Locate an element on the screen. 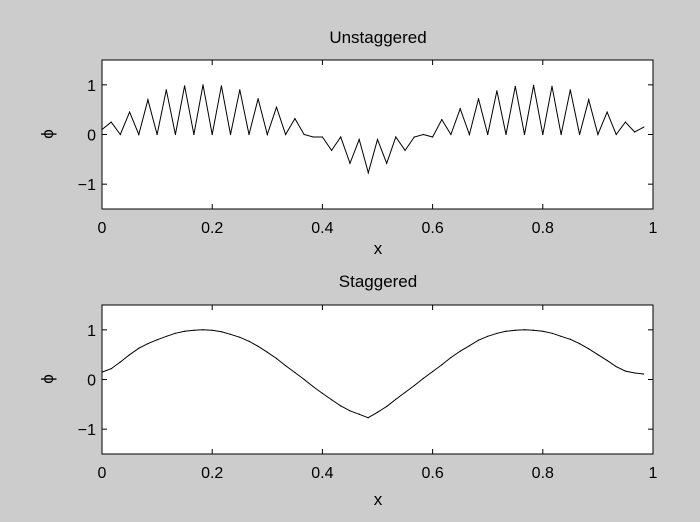 The image size is (700, 522). x-axis-label: x is located at coordinates (378, 248).